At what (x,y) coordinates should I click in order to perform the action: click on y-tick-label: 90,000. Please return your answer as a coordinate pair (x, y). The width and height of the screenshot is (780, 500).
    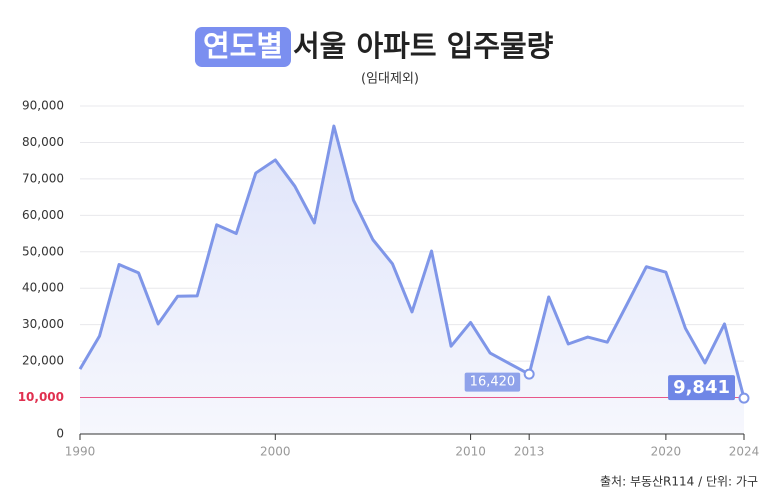
    Looking at the image, I should click on (43, 106).